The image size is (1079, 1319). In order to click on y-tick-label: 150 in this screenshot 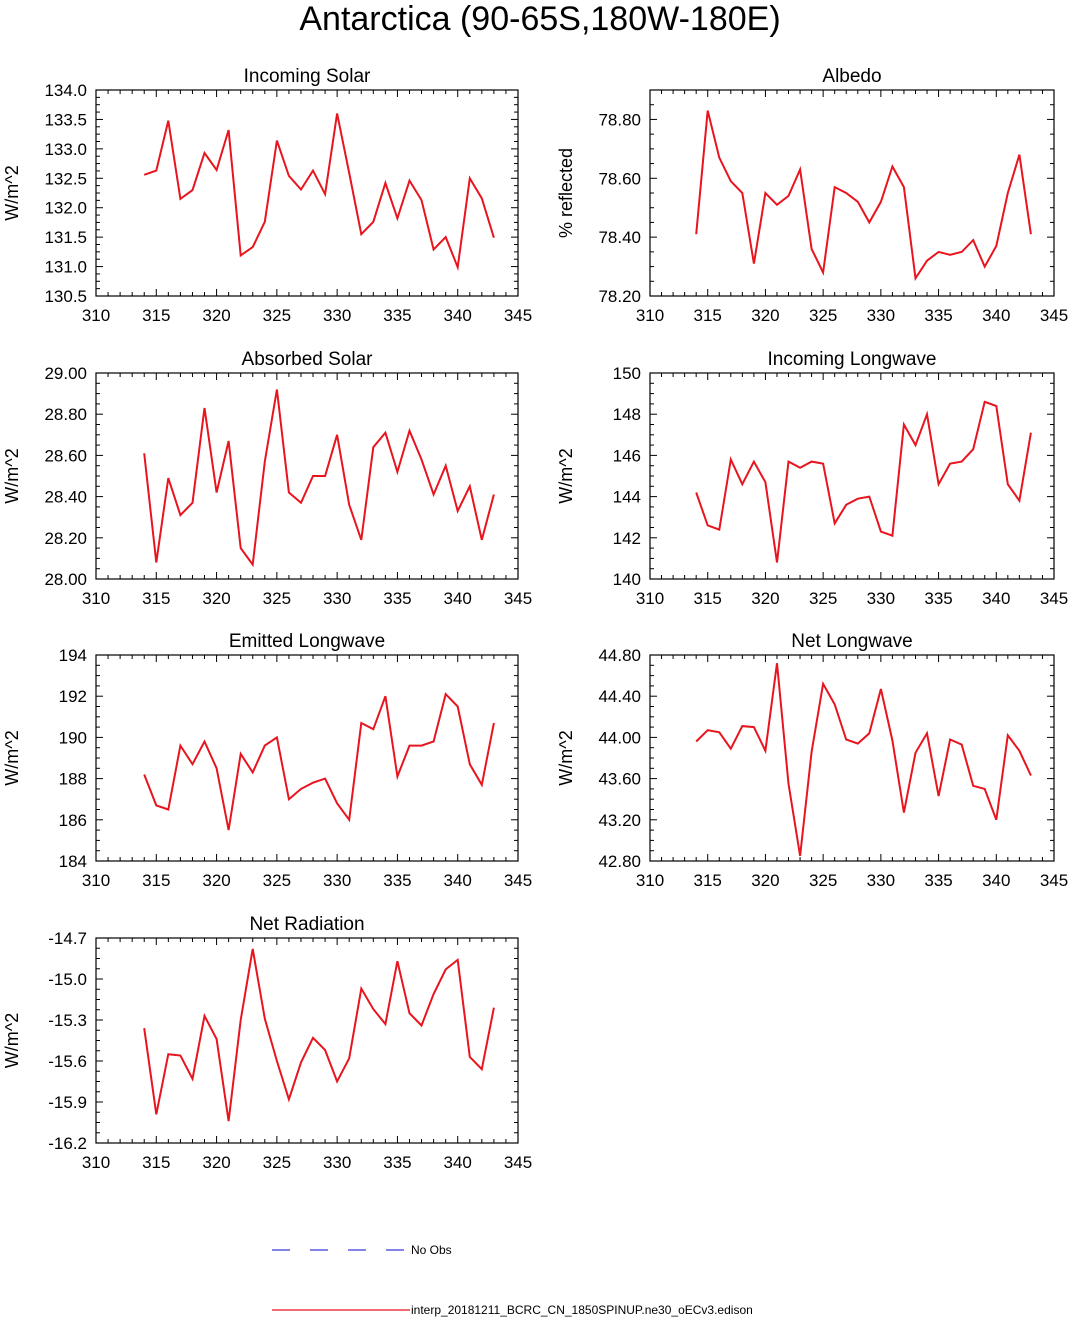, I will do `click(627, 373)`.